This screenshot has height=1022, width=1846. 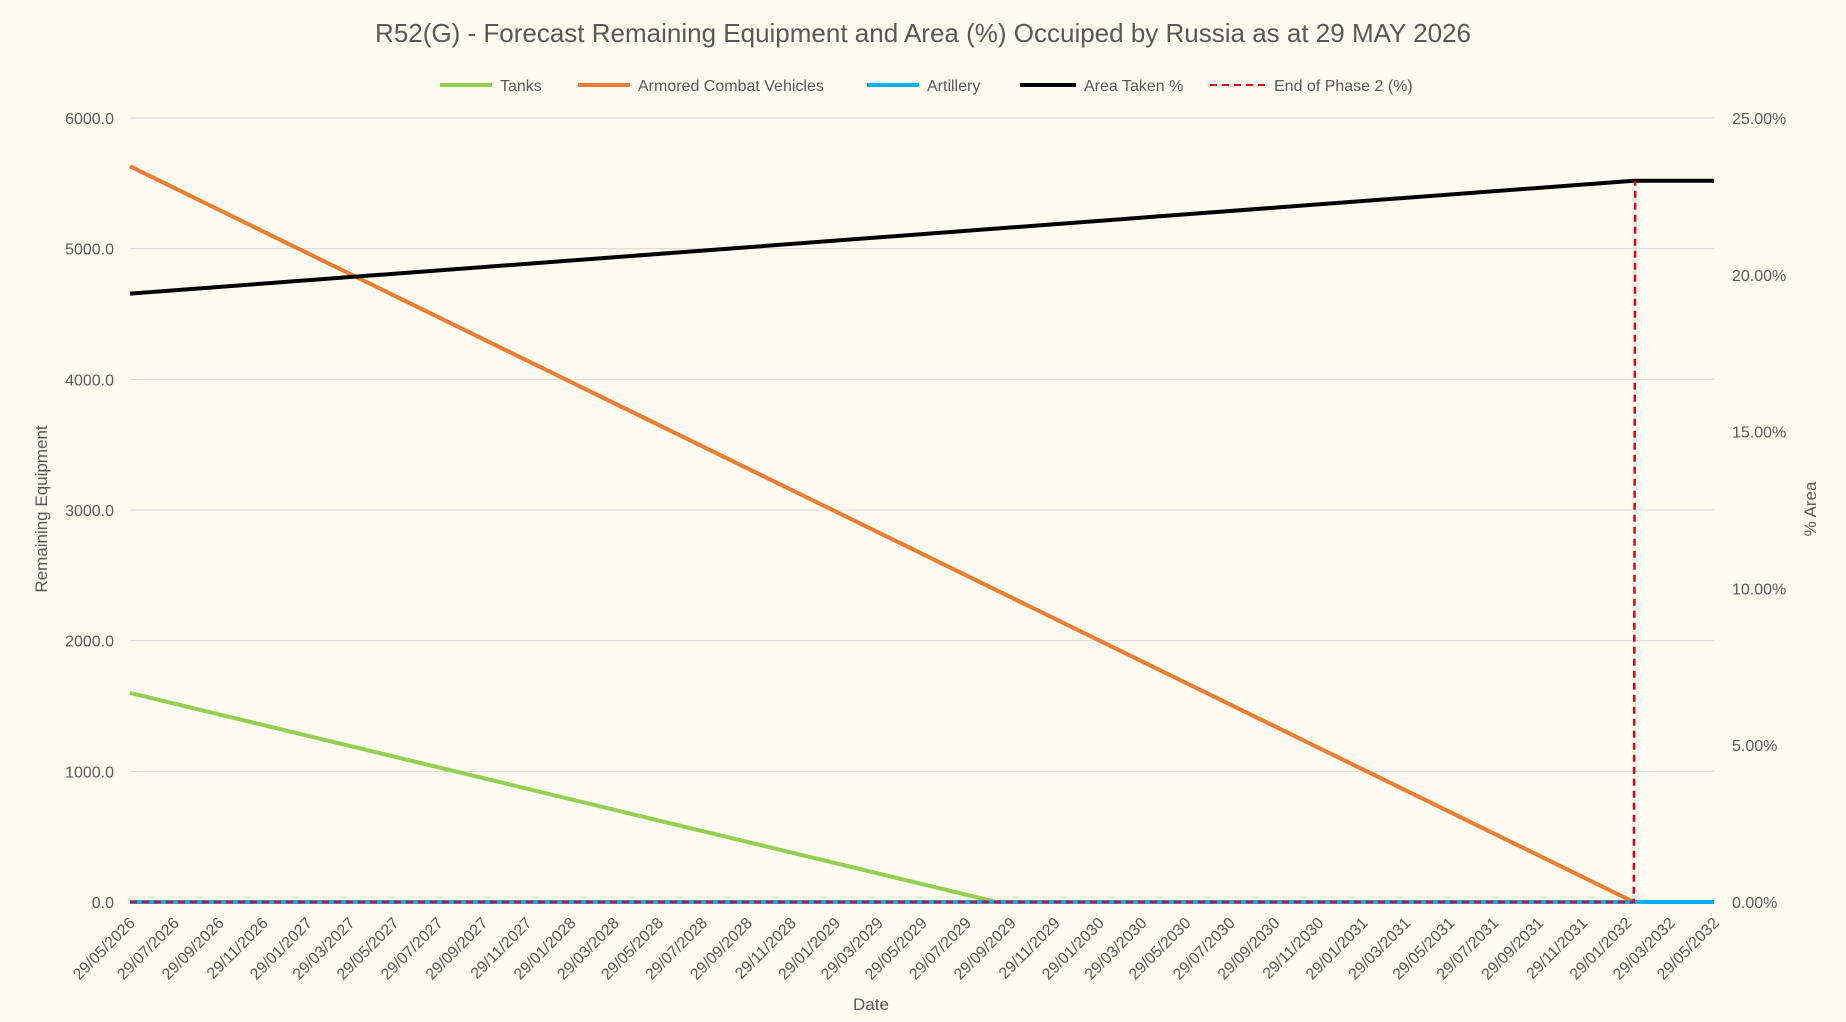 What do you see at coordinates (1759, 119) in the screenshot?
I see `y2-tick-label: 25.00%` at bounding box center [1759, 119].